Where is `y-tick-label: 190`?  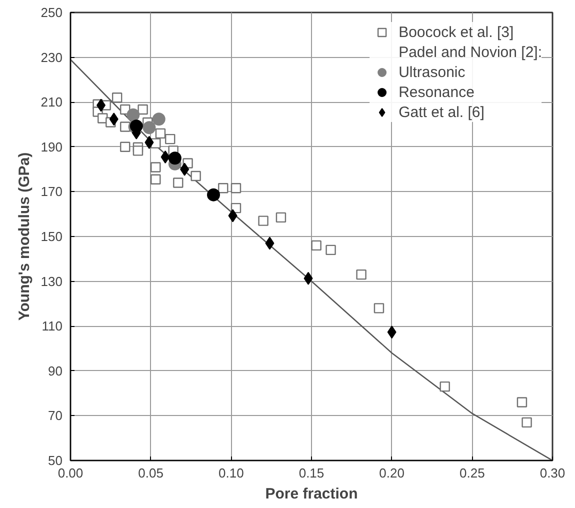
y-tick-label: 190 is located at coordinates (51, 146).